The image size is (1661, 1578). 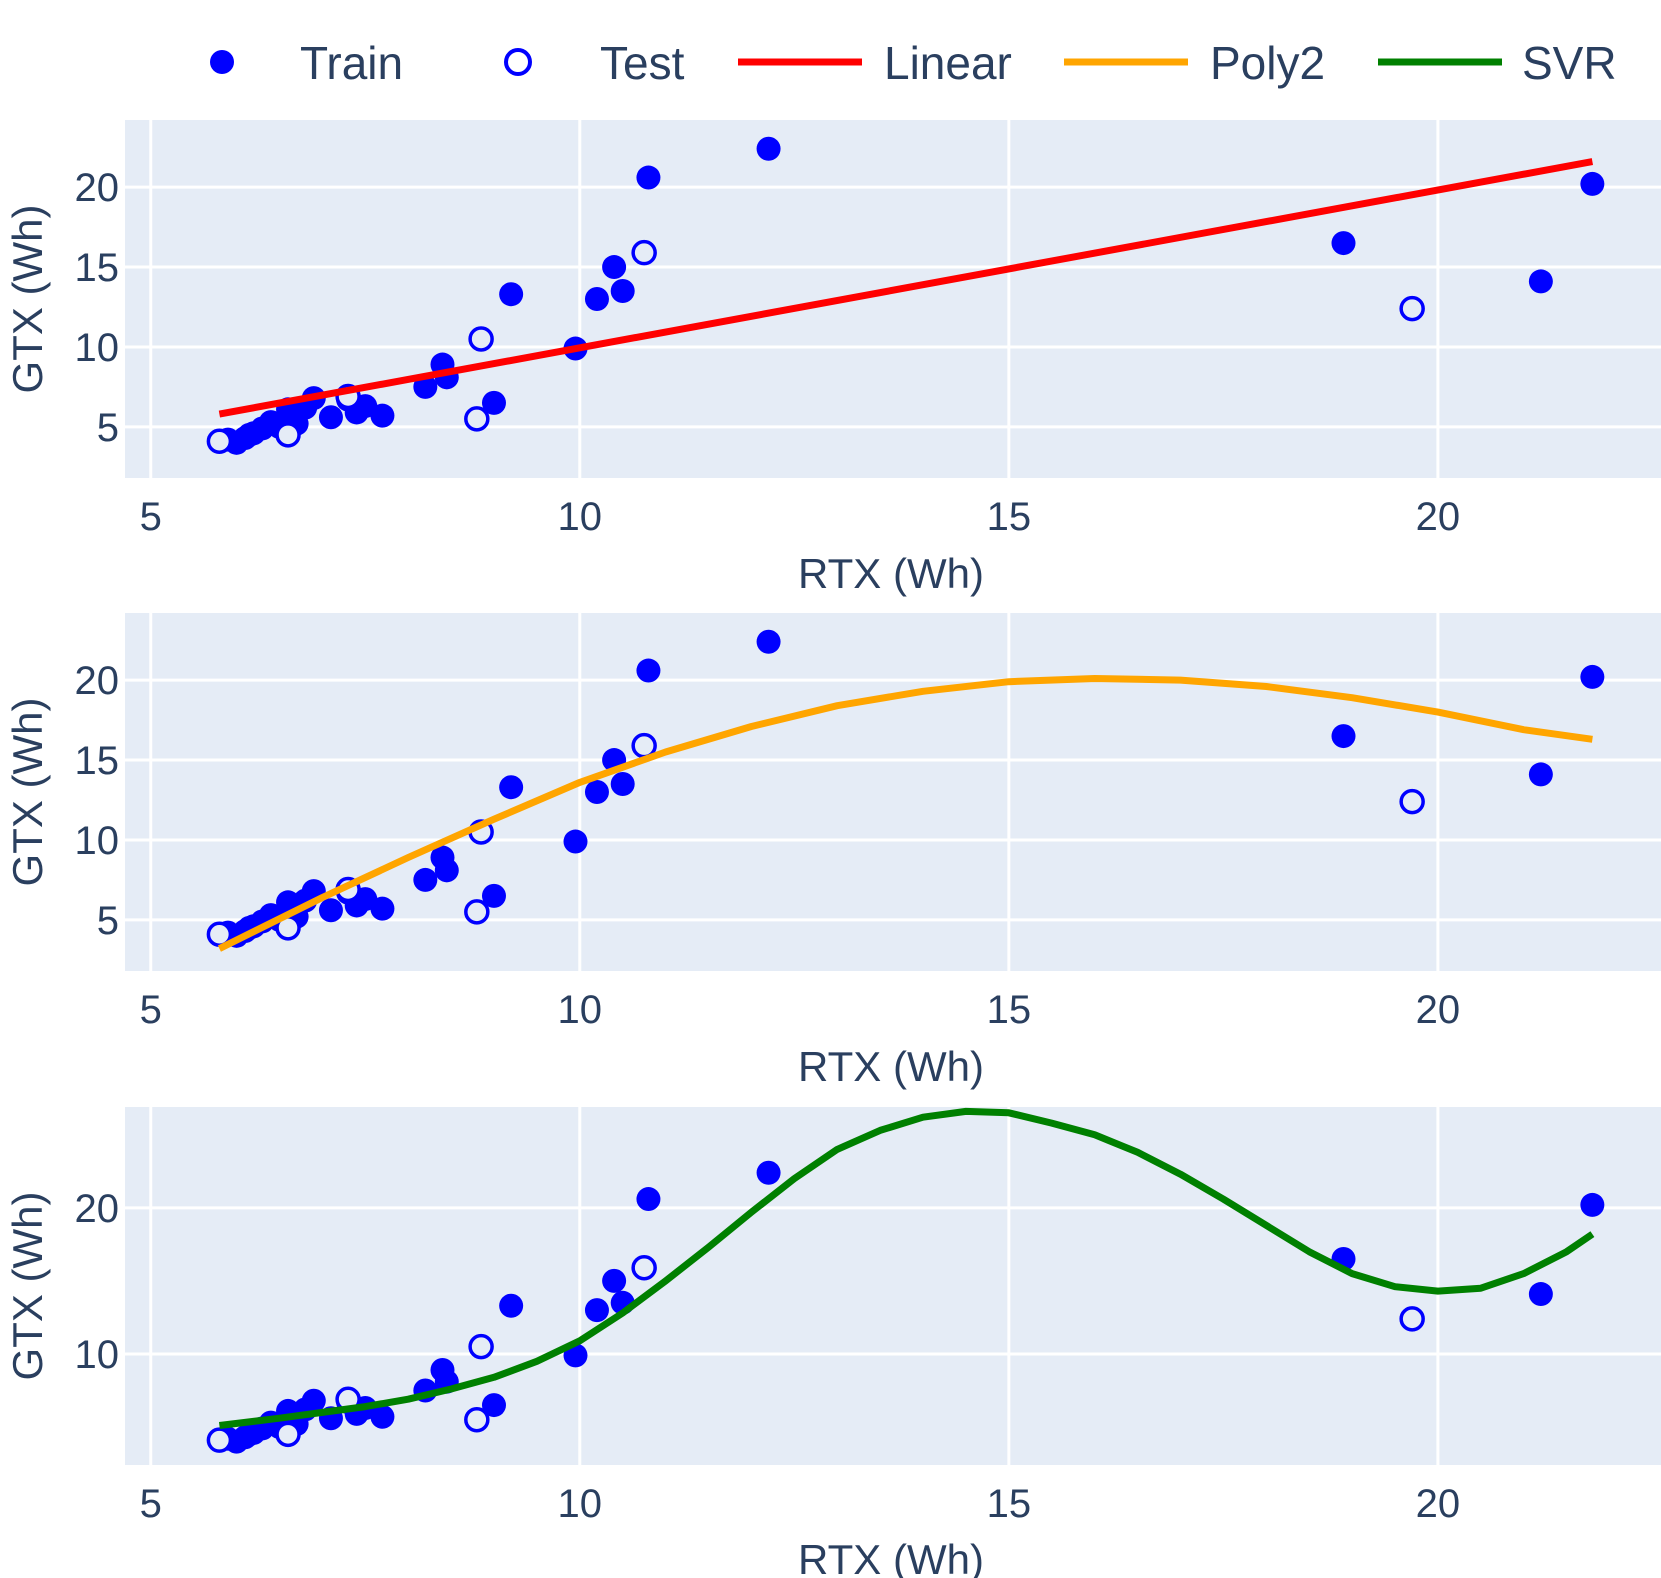 I want to click on legend-item-train: Train, so click(x=306, y=63).